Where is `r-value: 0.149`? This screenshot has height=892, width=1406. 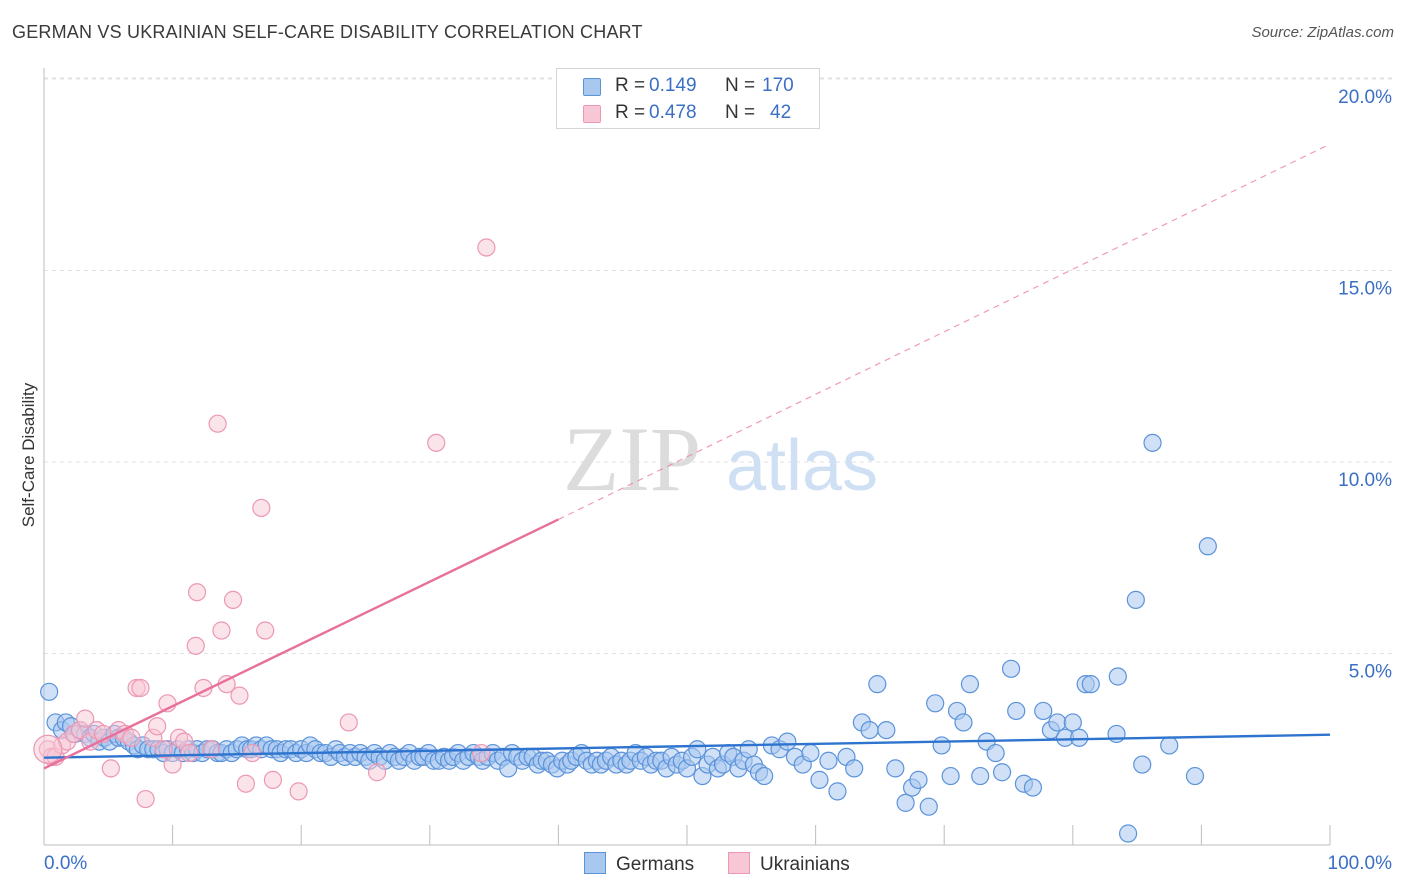
r-value: 0.149 is located at coordinates (673, 85).